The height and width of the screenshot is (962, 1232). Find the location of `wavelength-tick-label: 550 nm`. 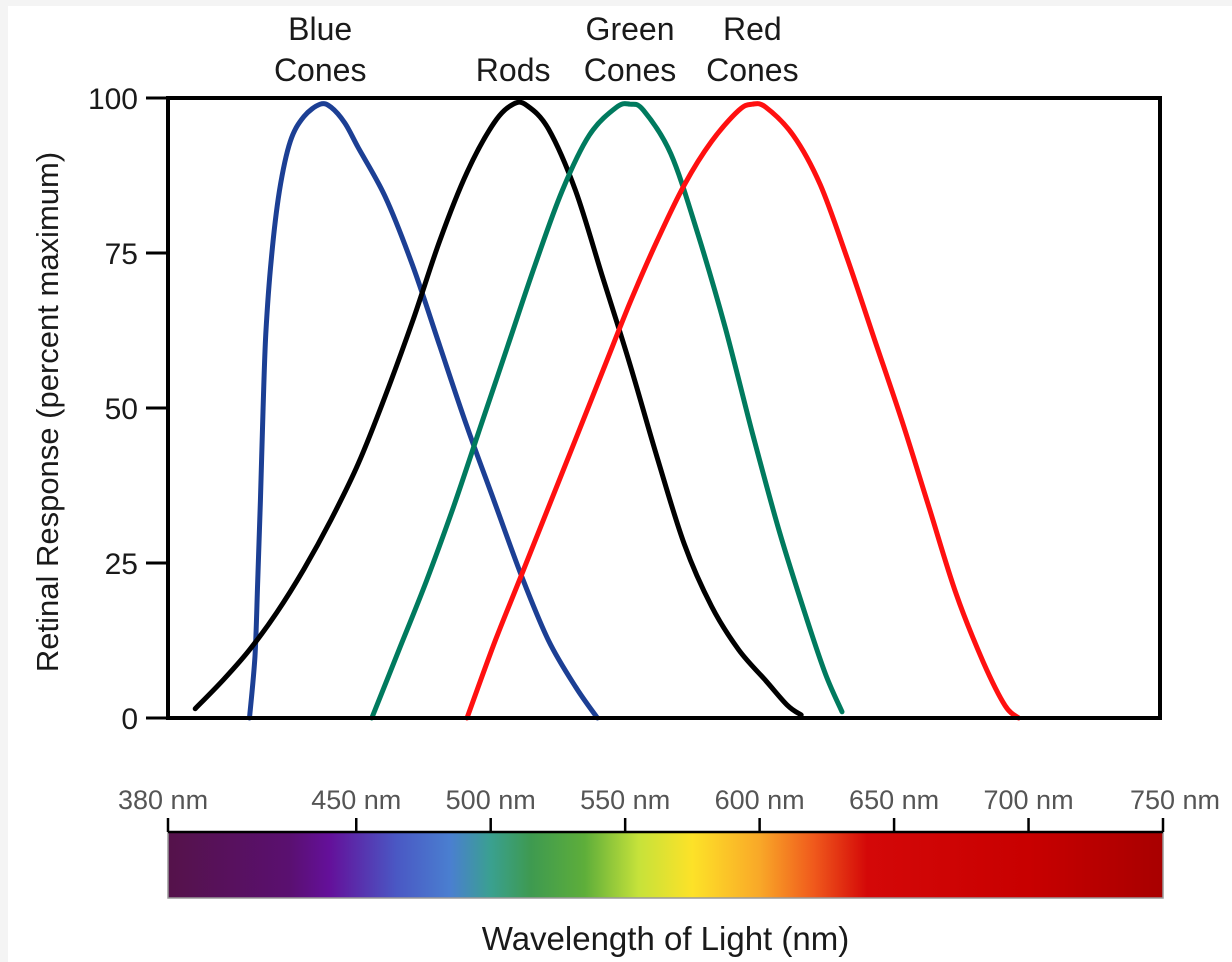

wavelength-tick-label: 550 nm is located at coordinates (625, 800).